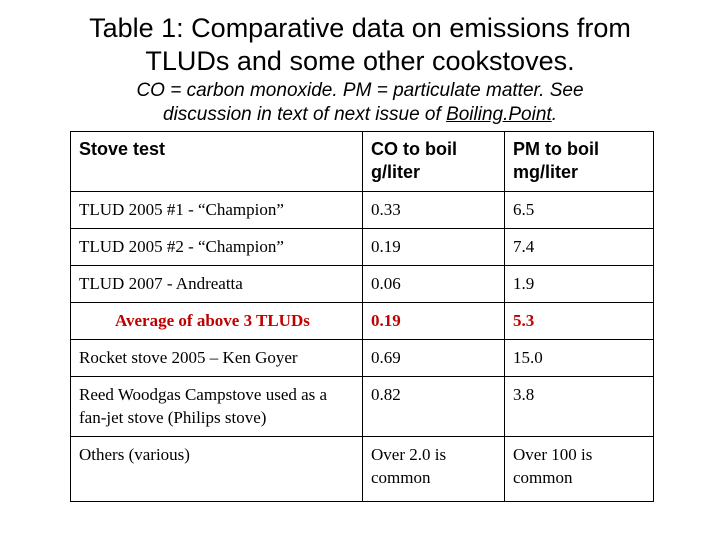 This screenshot has height=540, width=720. What do you see at coordinates (305, 114) in the screenshot?
I see `subtitle-line-2-prefix: discussion in text of next issue of` at bounding box center [305, 114].